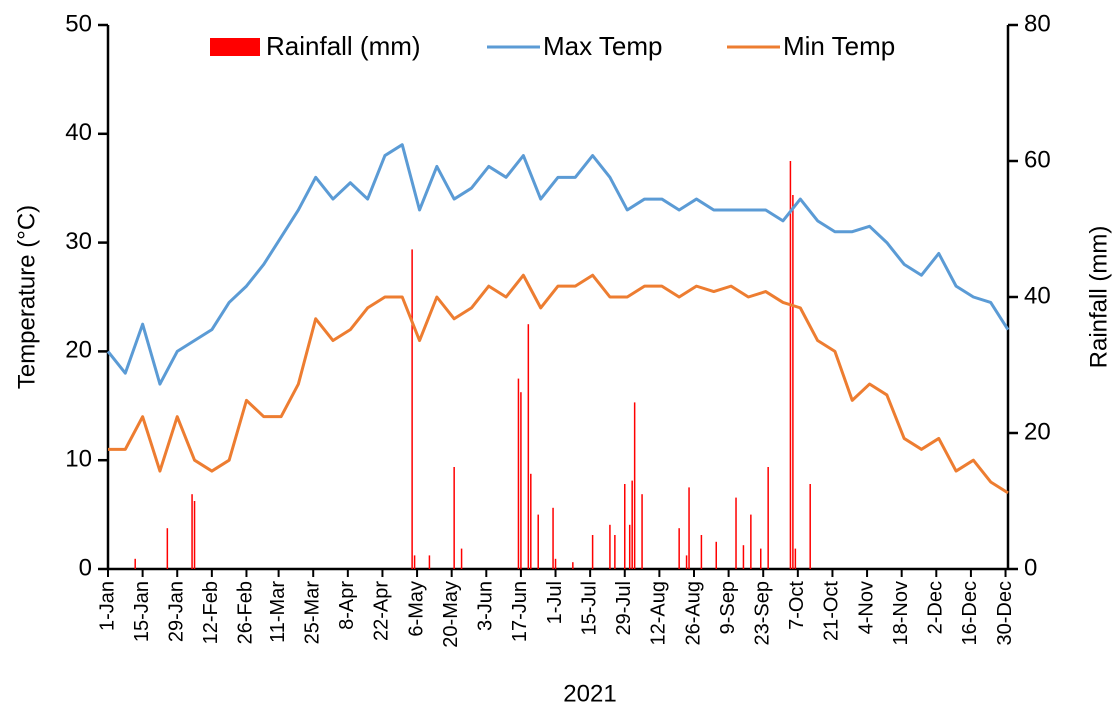  Describe the element at coordinates (78, 132) in the screenshot. I see `y-tick-label: 40` at that location.